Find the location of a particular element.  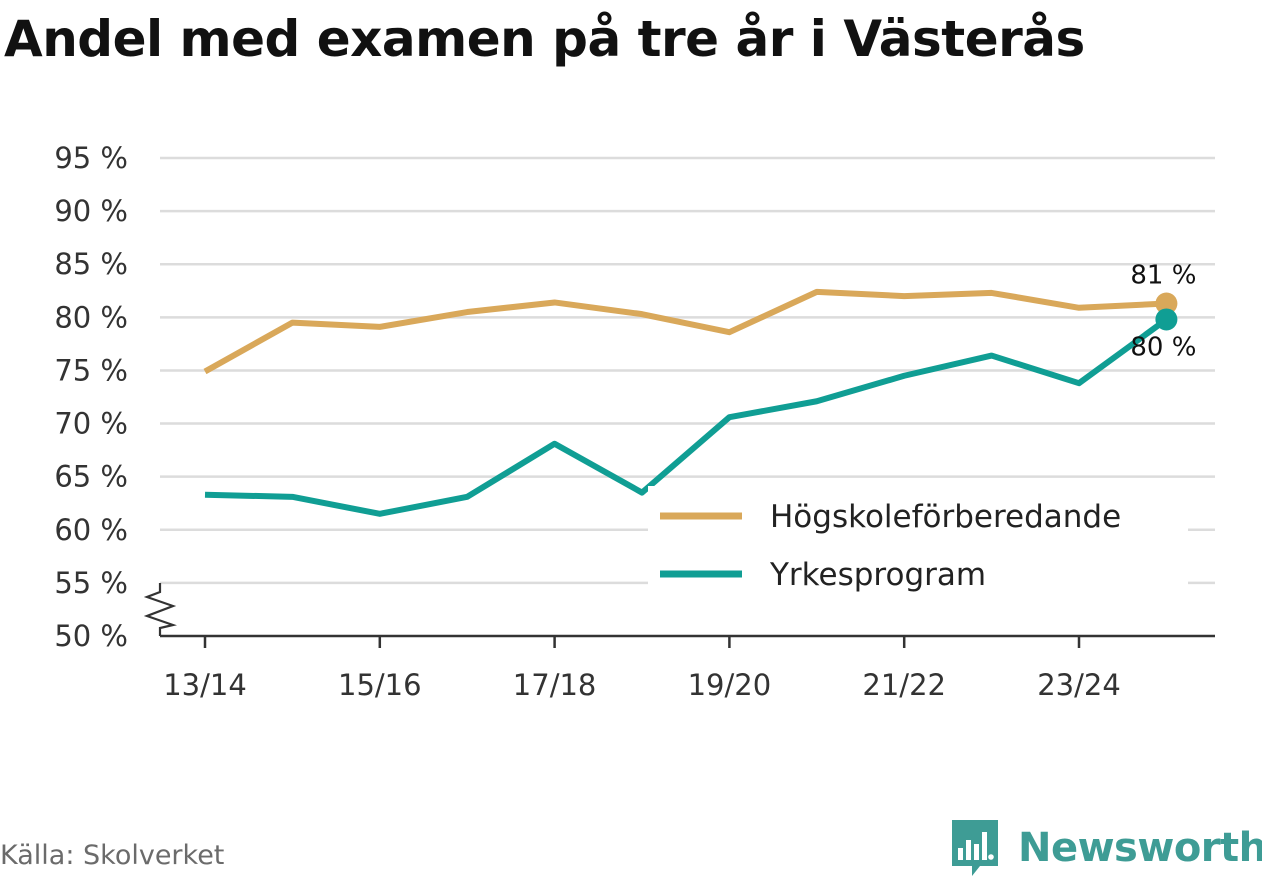

axis-break-icon is located at coordinates (160, 609).